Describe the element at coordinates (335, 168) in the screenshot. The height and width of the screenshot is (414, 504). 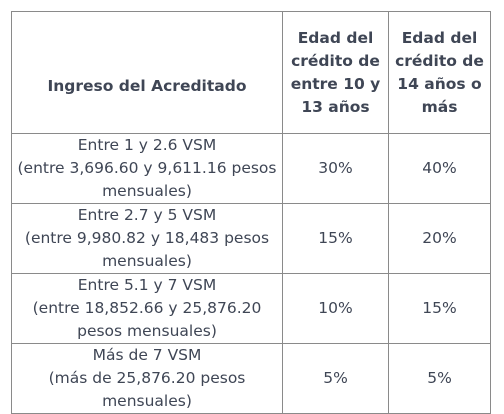
I see `rate-10-13-cell: 30%` at that location.